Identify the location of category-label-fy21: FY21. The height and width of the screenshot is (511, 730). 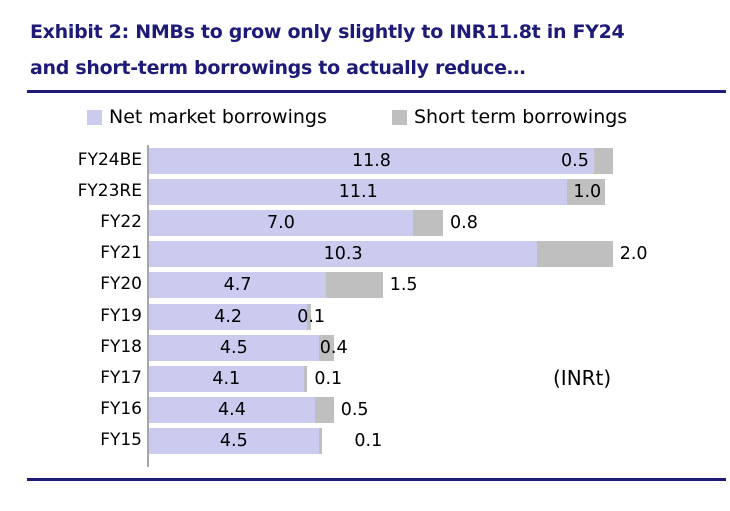
(121, 253).